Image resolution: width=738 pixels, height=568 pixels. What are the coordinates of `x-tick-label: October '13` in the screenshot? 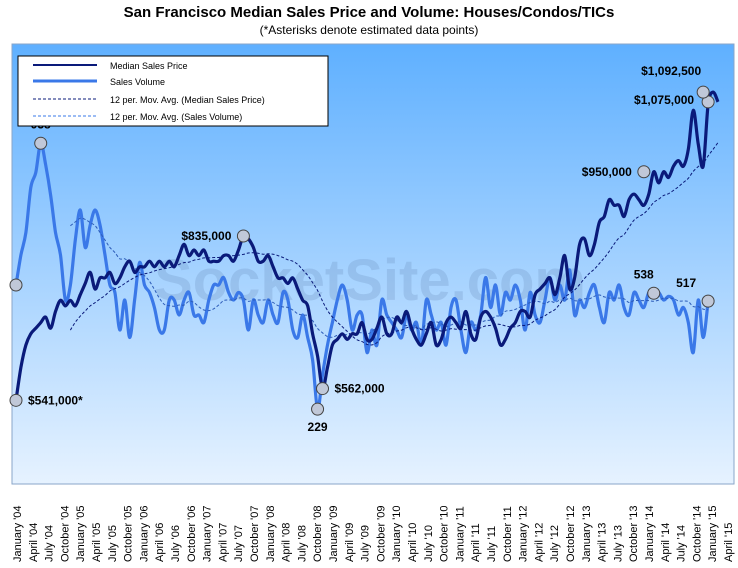 It's located at (634, 533).